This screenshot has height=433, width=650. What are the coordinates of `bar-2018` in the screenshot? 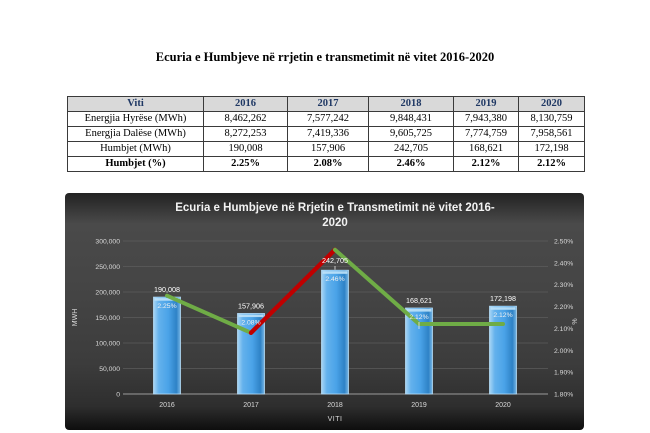 It's located at (335, 332).